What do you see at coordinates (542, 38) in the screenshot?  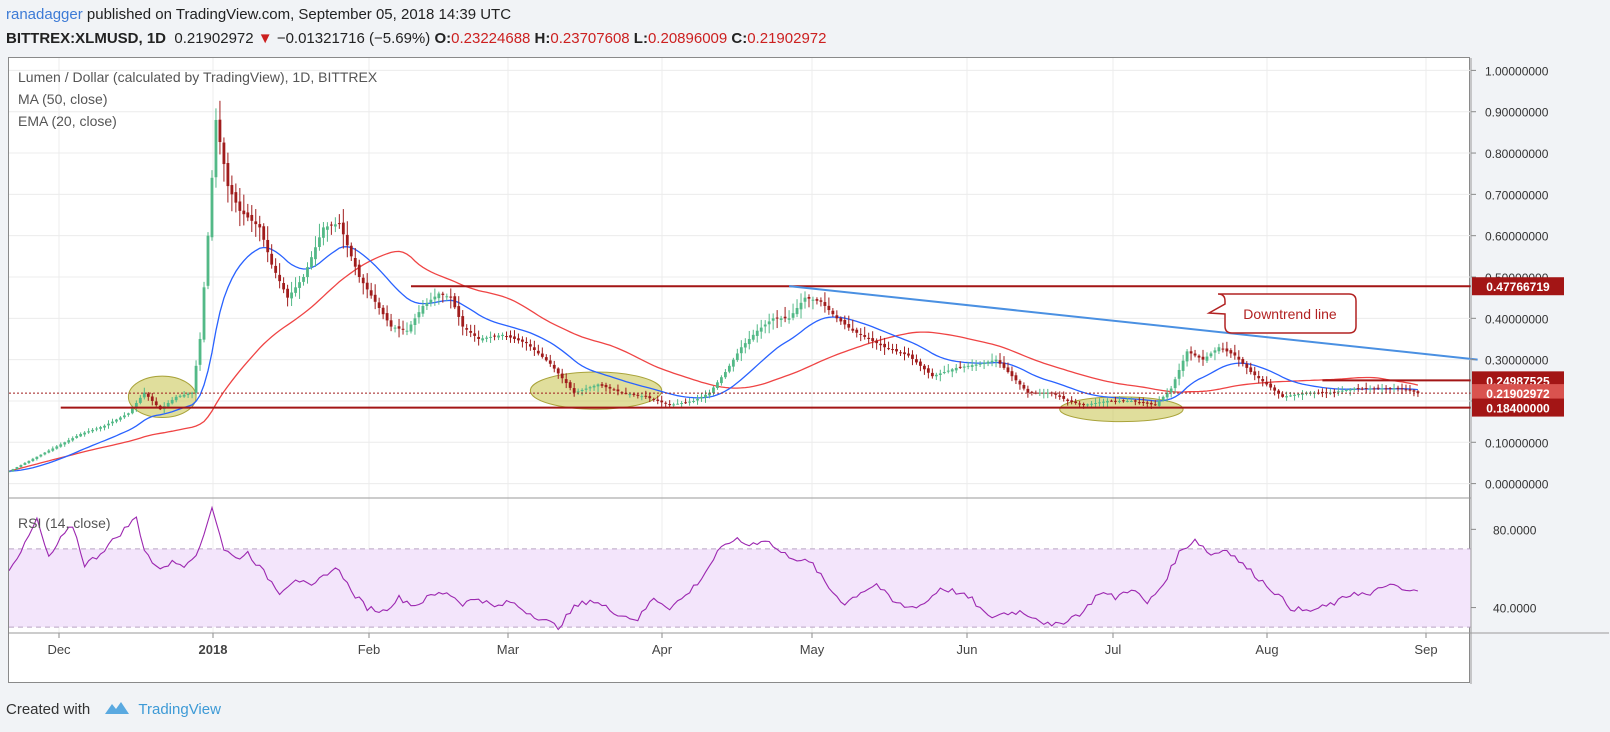 I see `high-label: H:` at bounding box center [542, 38].